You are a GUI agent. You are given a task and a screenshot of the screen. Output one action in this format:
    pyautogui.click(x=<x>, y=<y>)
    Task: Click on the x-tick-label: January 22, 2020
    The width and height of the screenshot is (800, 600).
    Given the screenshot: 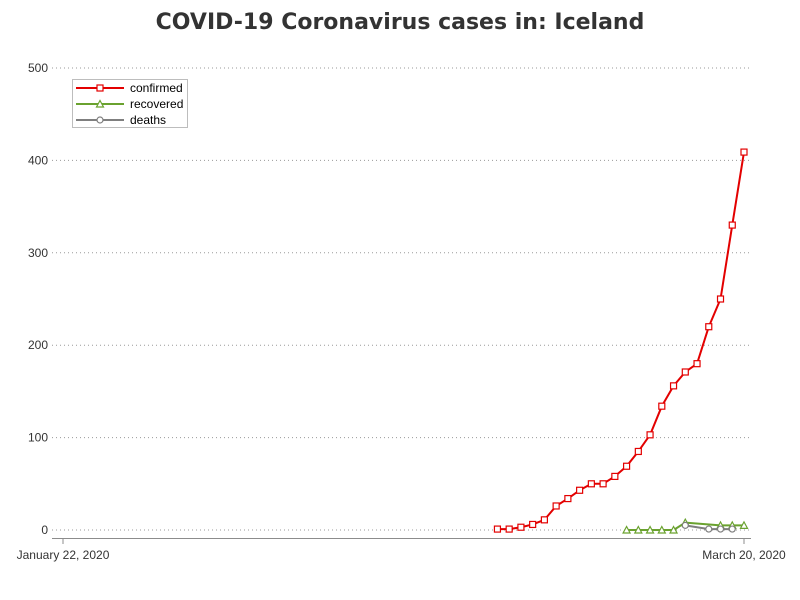 What is the action you would take?
    pyautogui.click(x=63, y=555)
    